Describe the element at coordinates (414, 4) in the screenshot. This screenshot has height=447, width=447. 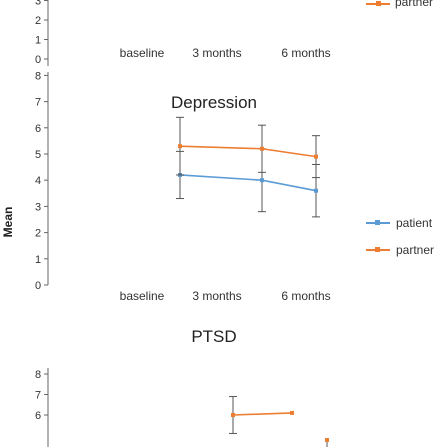
I see `legend-top-label: partner` at that location.